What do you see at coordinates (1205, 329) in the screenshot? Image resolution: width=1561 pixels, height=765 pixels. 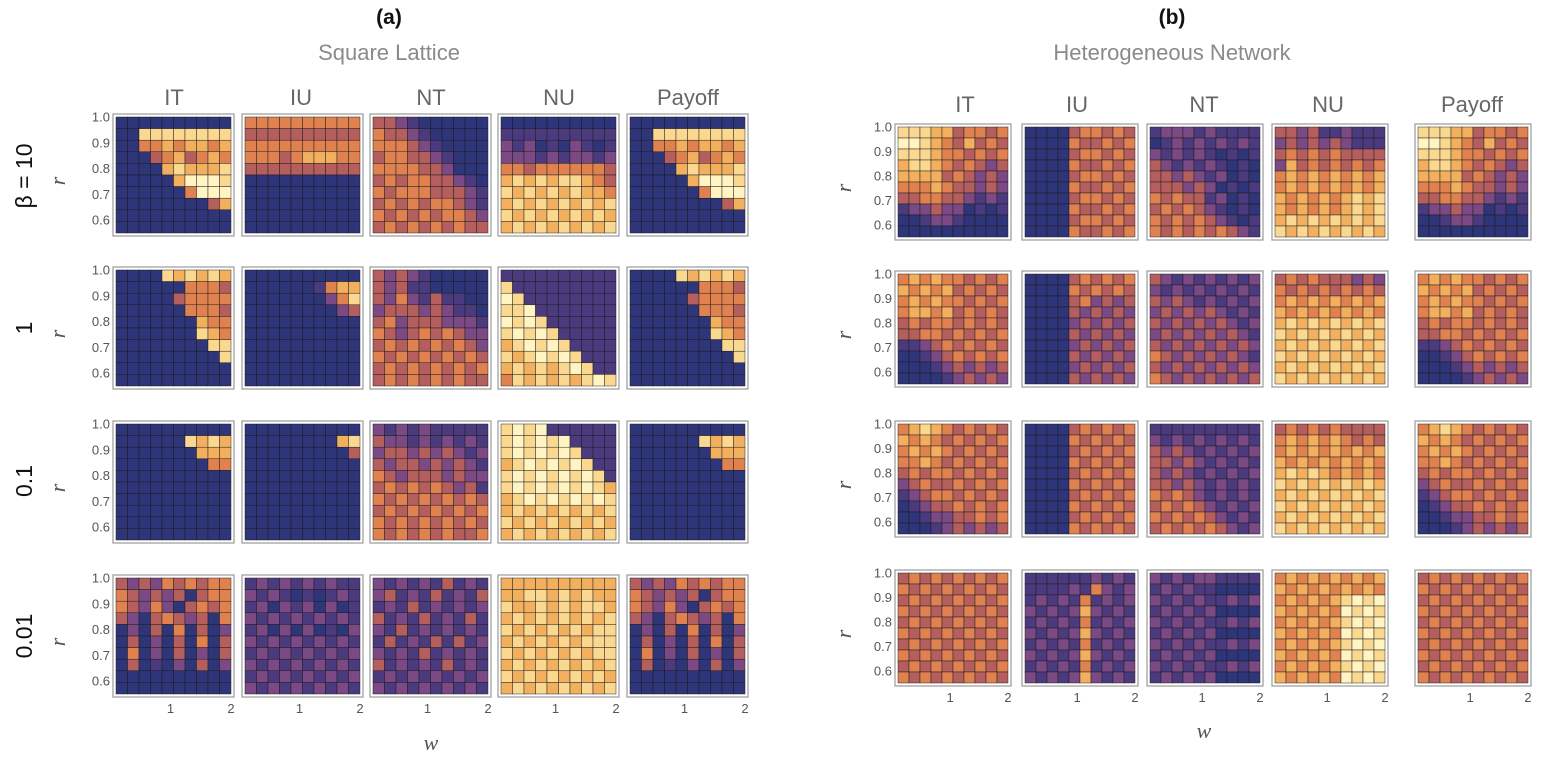 I see `heatmap-b-row1-nt` at bounding box center [1205, 329].